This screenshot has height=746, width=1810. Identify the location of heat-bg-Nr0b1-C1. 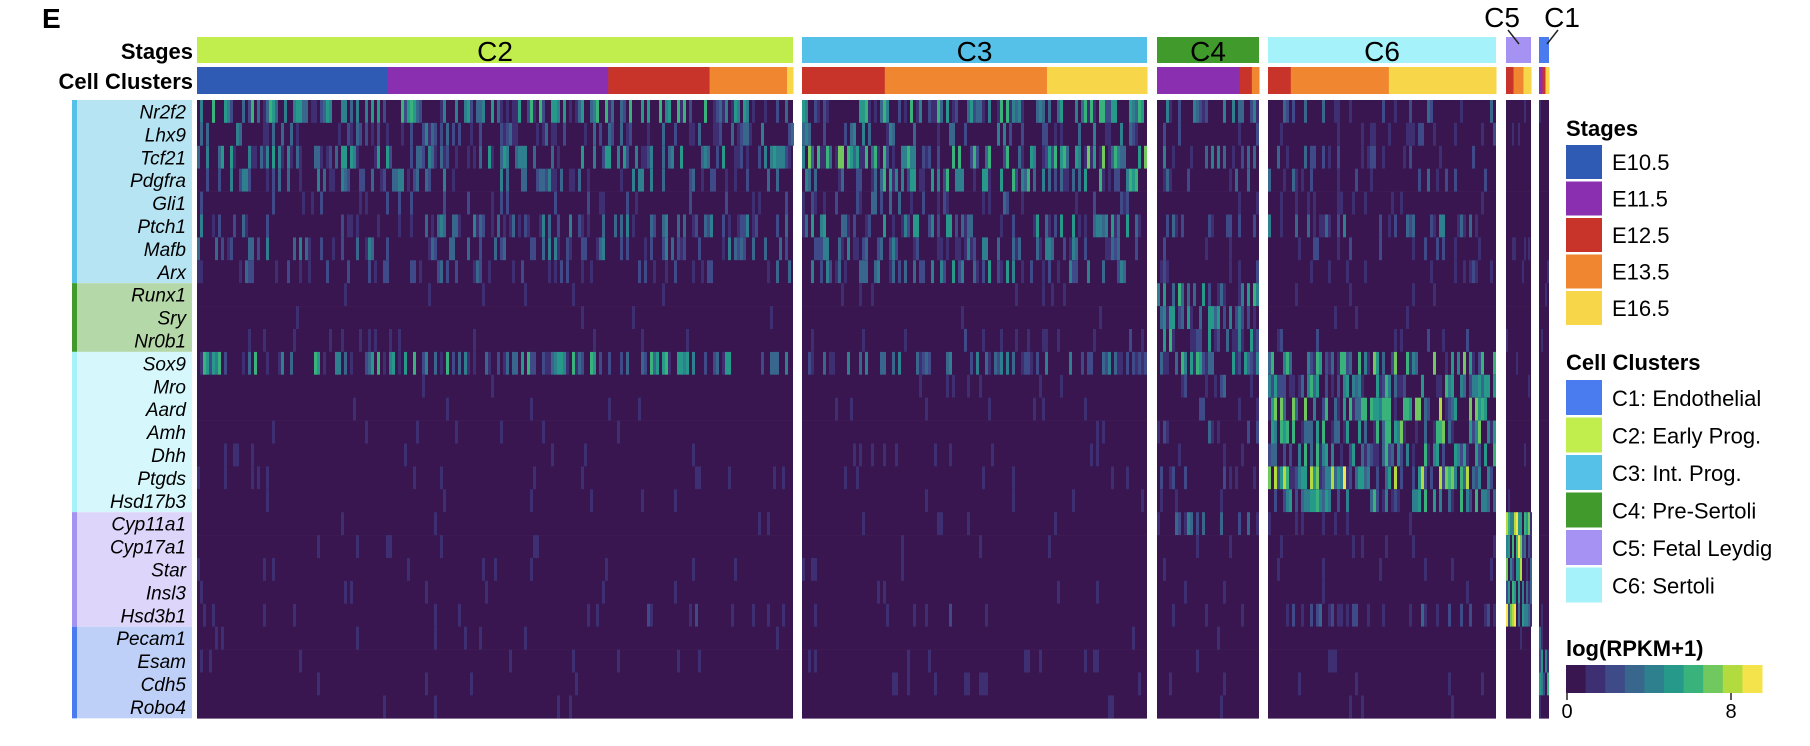
(1544, 341).